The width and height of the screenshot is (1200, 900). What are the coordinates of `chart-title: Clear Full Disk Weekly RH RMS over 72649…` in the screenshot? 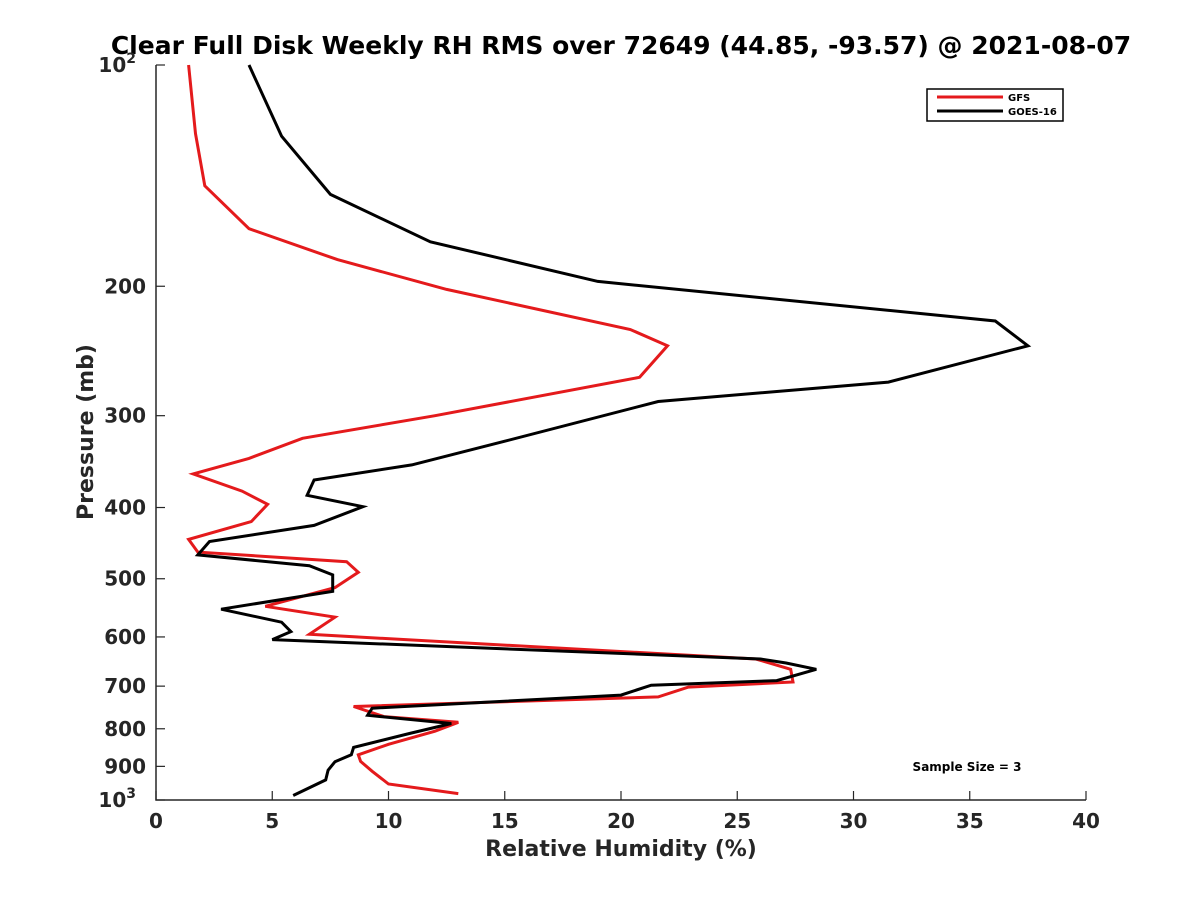 It's located at (621, 45).